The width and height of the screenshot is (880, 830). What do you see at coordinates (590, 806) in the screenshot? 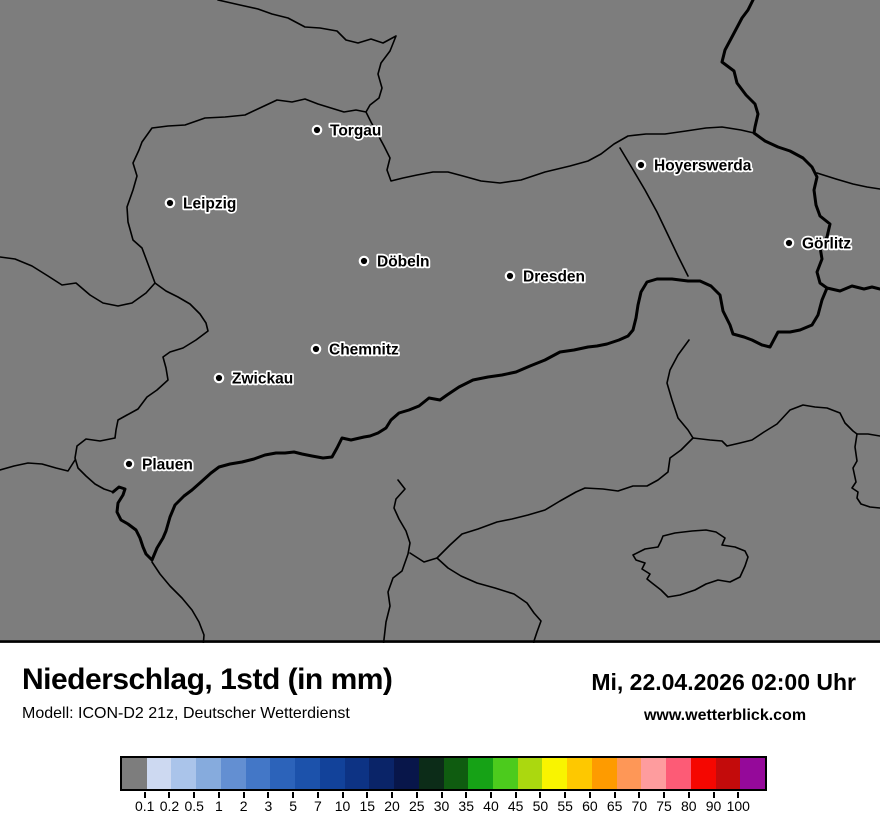
I see `colorbar-label: 60` at bounding box center [590, 806].